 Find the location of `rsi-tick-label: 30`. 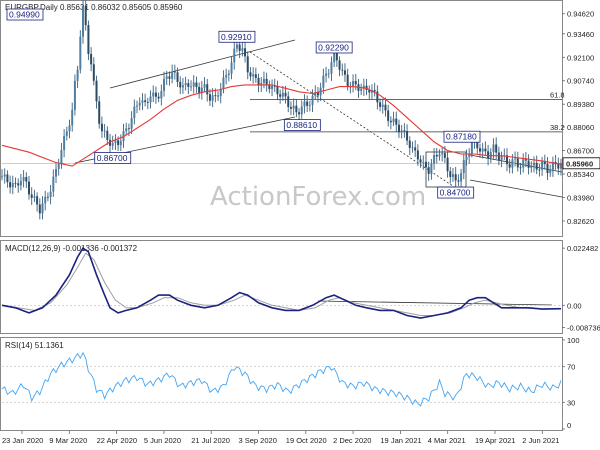

rsi-tick-label: 30 is located at coordinates (571, 402).